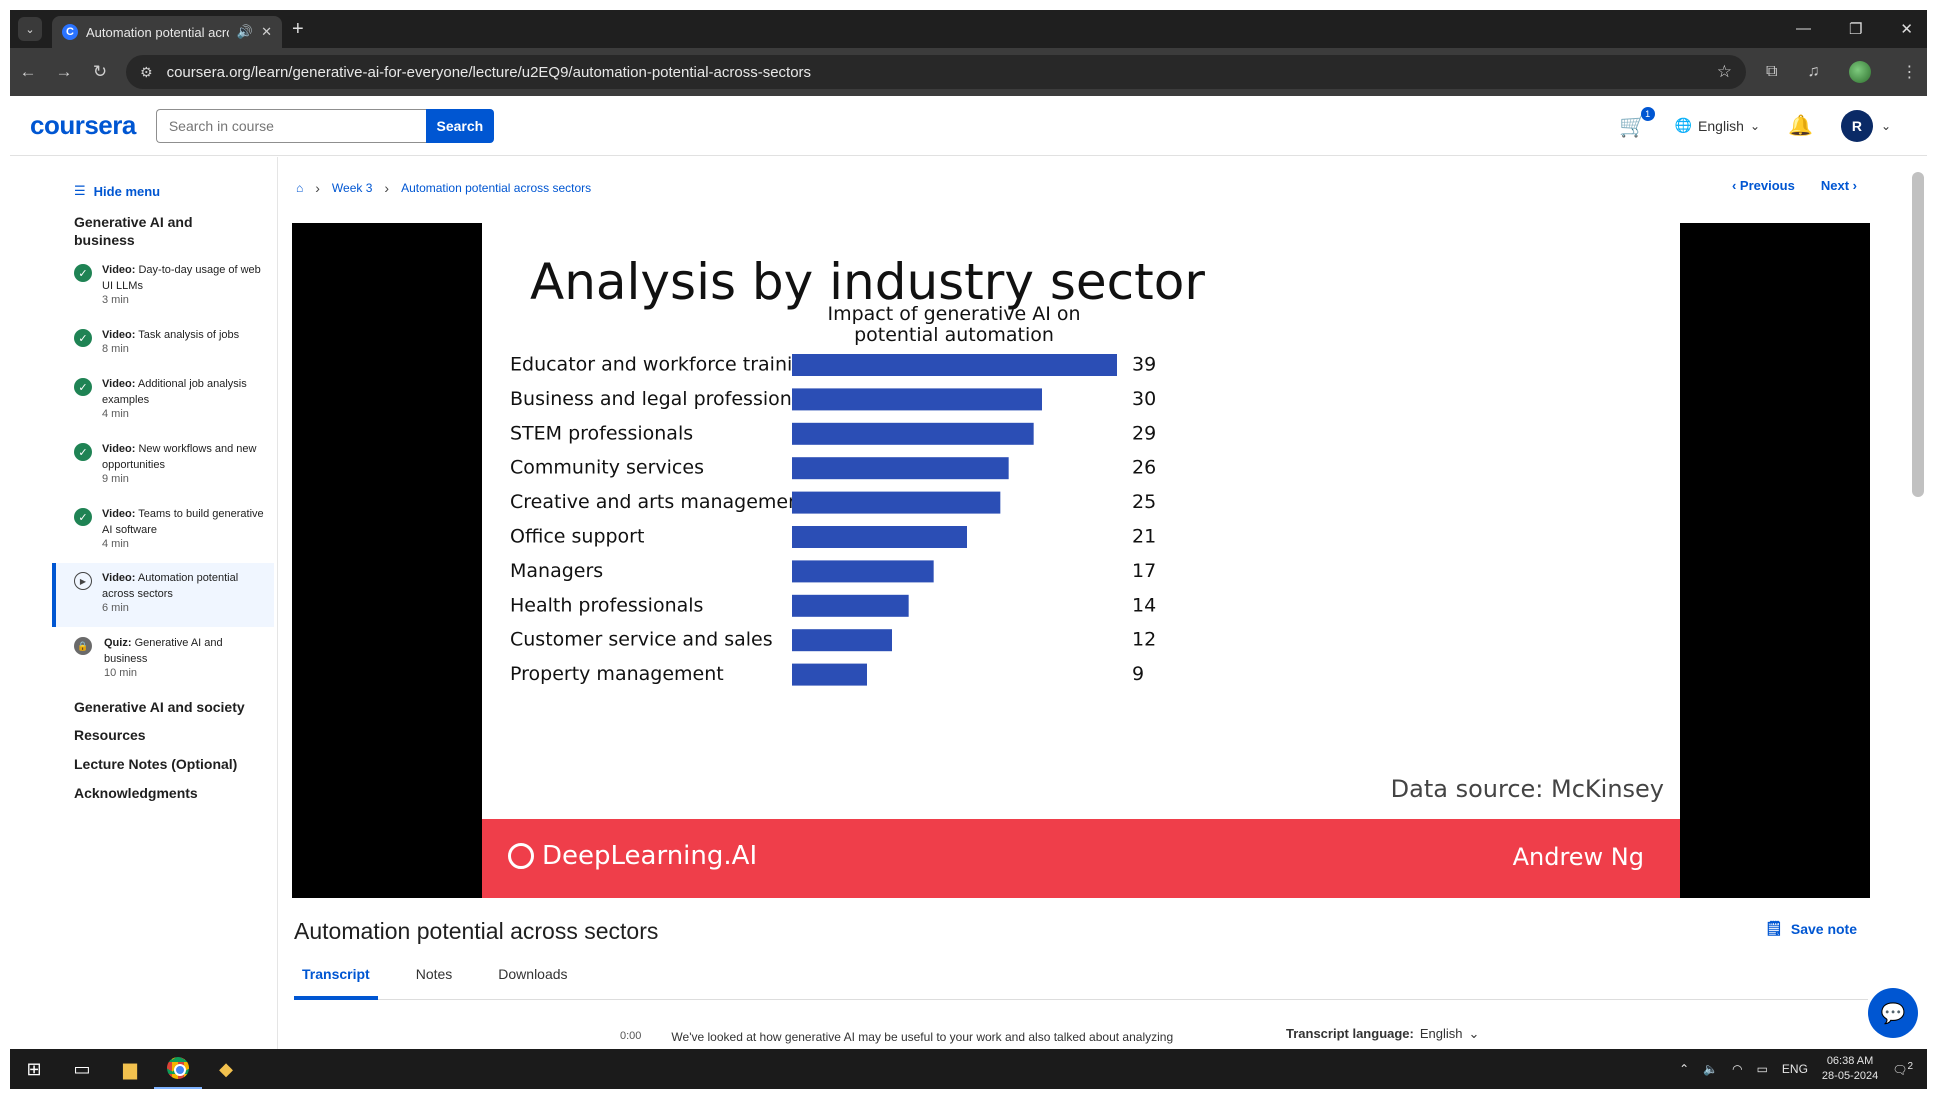 This screenshot has width=1937, height=1097. Describe the element at coordinates (298, 28) in the screenshot. I see `new-tab-icon: +` at that location.